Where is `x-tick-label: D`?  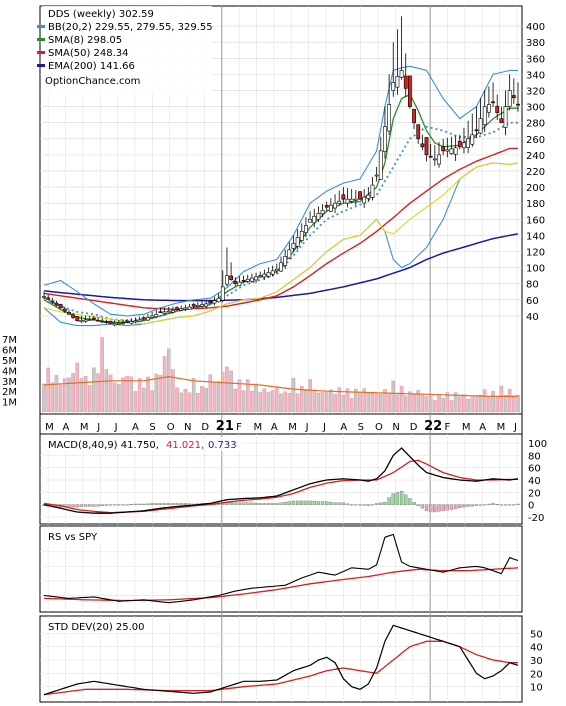 x-tick-label: D is located at coordinates (414, 427).